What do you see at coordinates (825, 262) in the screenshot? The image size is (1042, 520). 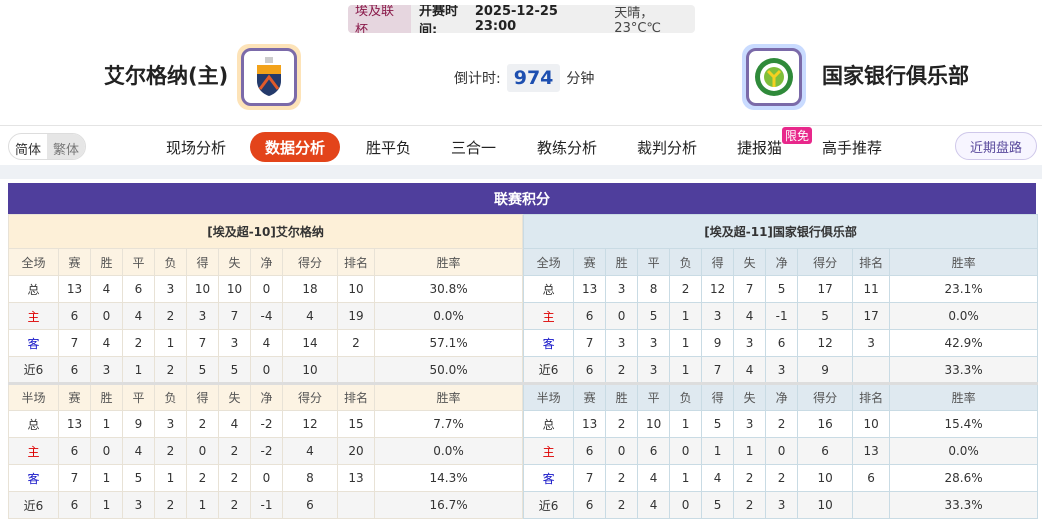 I see `column-header: 得分` at bounding box center [825, 262].